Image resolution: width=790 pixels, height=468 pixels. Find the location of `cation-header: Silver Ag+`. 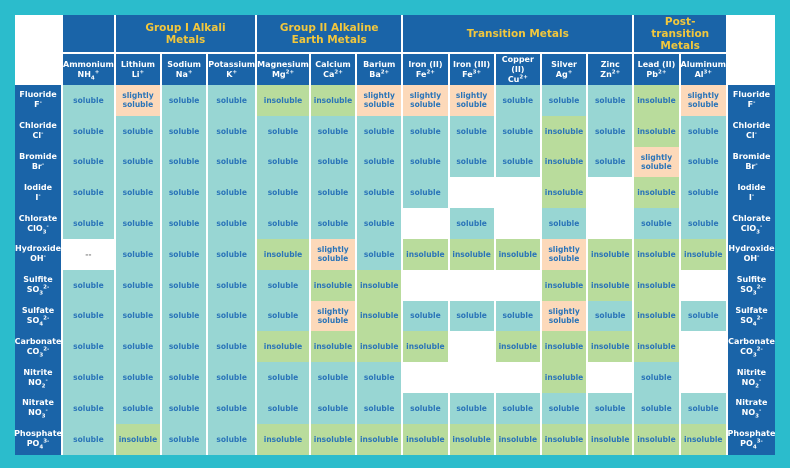

cation-header: Silver Ag+ is located at coordinates (564, 68).